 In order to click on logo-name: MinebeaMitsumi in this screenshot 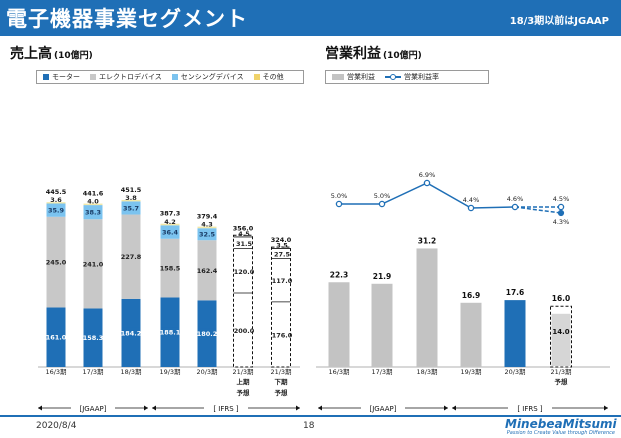, I will do `click(561, 424)`.